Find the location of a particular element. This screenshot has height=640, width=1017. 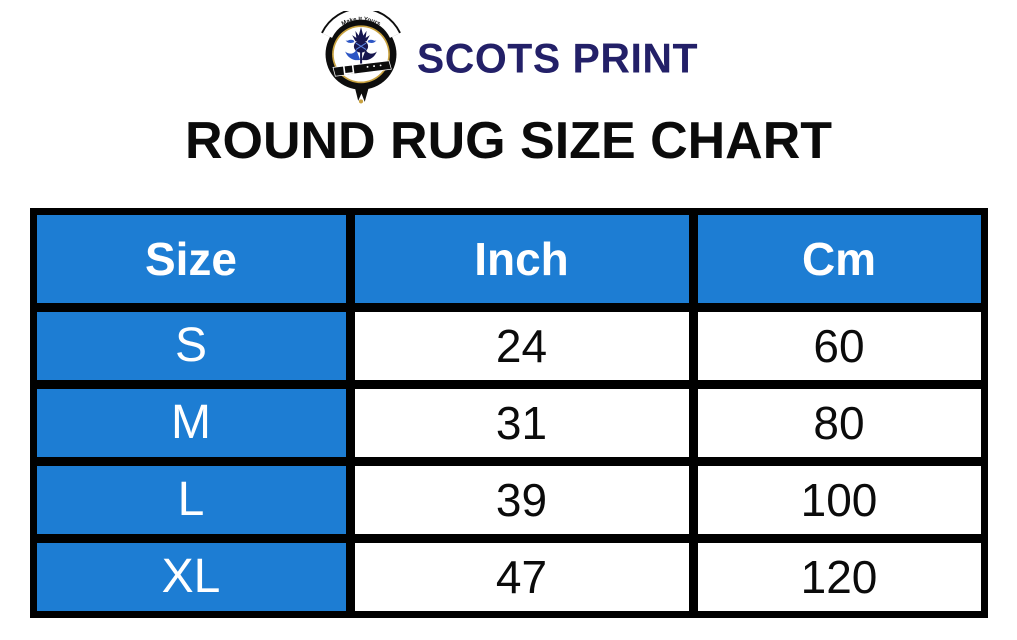

cm-value-cell: 100 is located at coordinates (839, 500).